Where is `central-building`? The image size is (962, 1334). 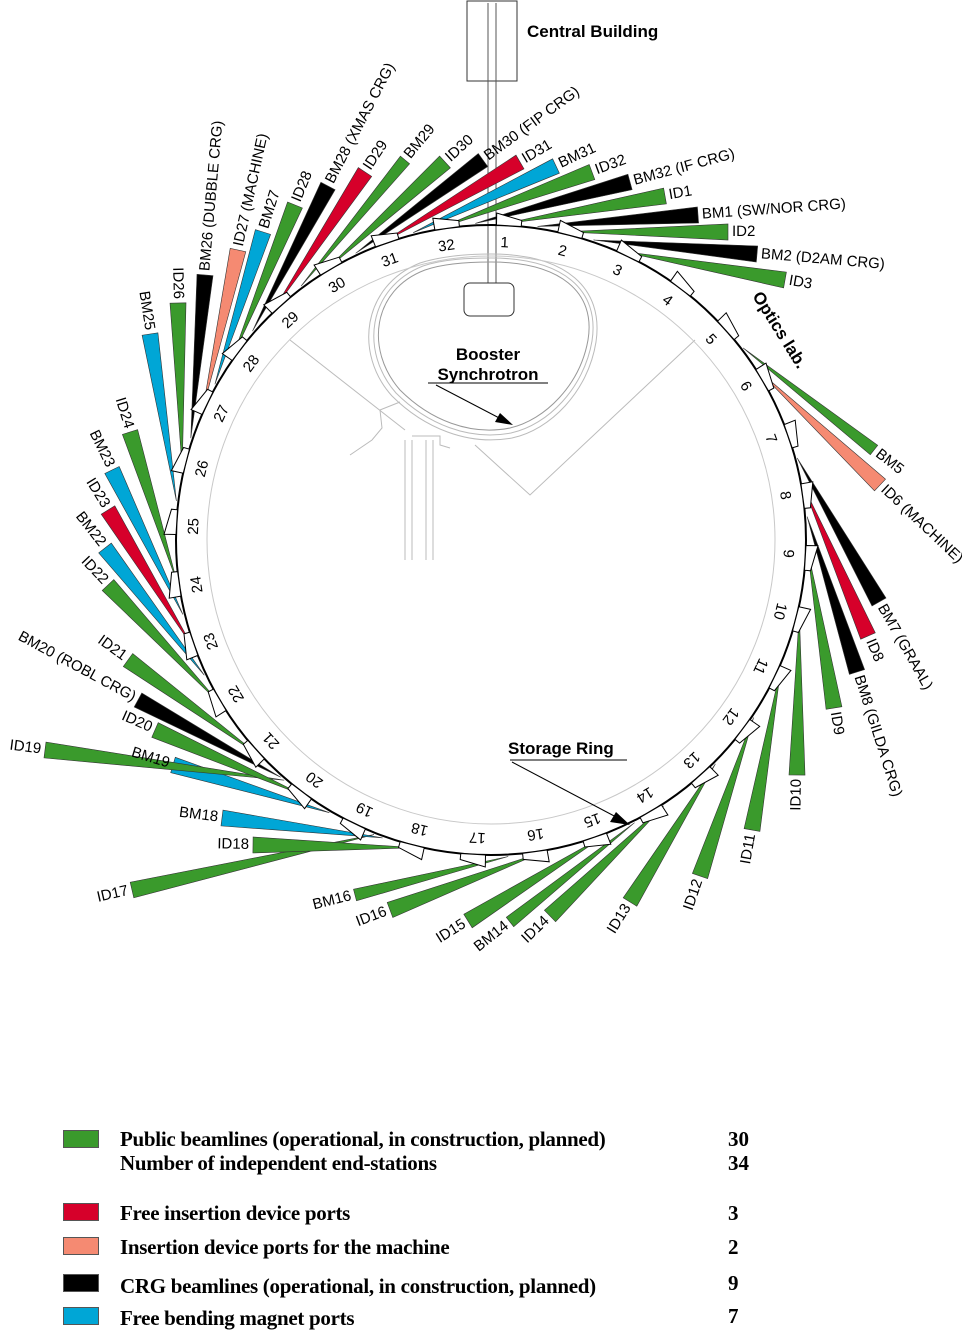
central-building is located at coordinates (492, 150).